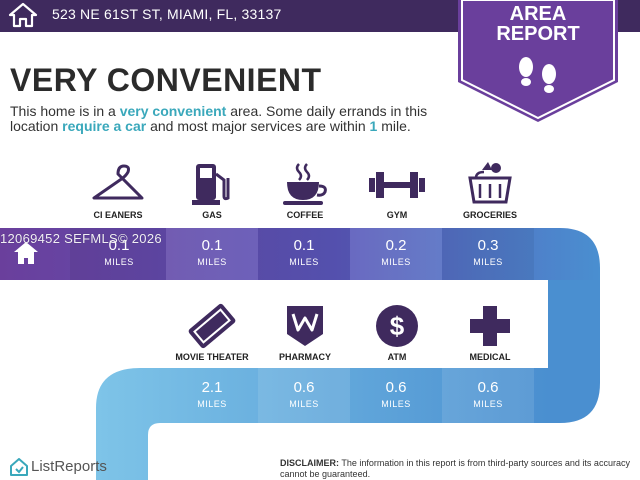 This screenshot has height=480, width=640. What do you see at coordinates (23, 15) in the screenshot?
I see `home-icon` at bounding box center [23, 15].